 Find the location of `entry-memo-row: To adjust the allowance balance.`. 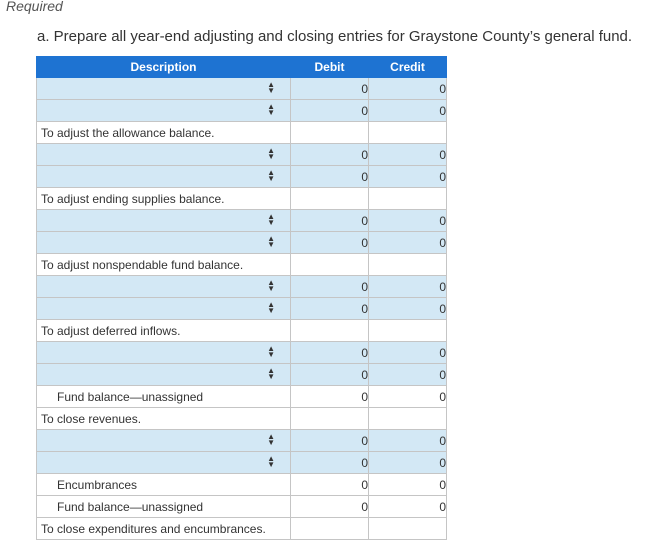

entry-memo-row: To adjust the allowance balance. is located at coordinates (241, 132).